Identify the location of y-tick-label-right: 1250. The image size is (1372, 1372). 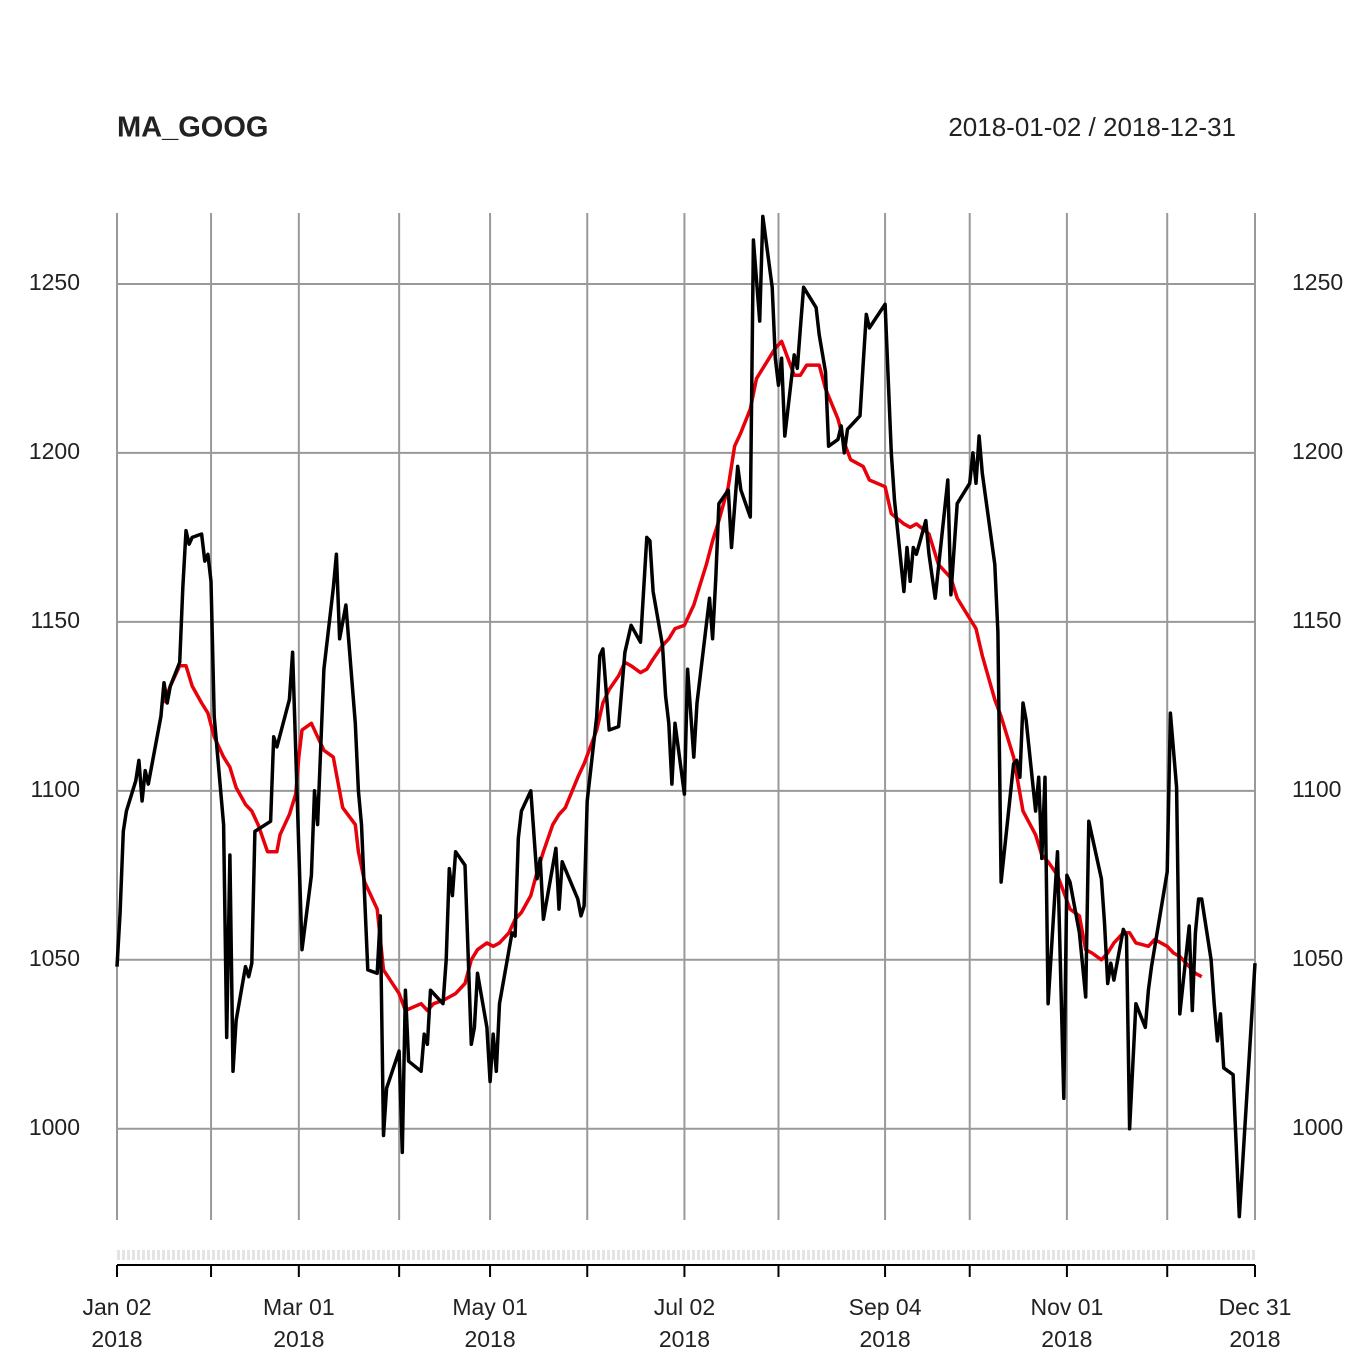
(1317, 282).